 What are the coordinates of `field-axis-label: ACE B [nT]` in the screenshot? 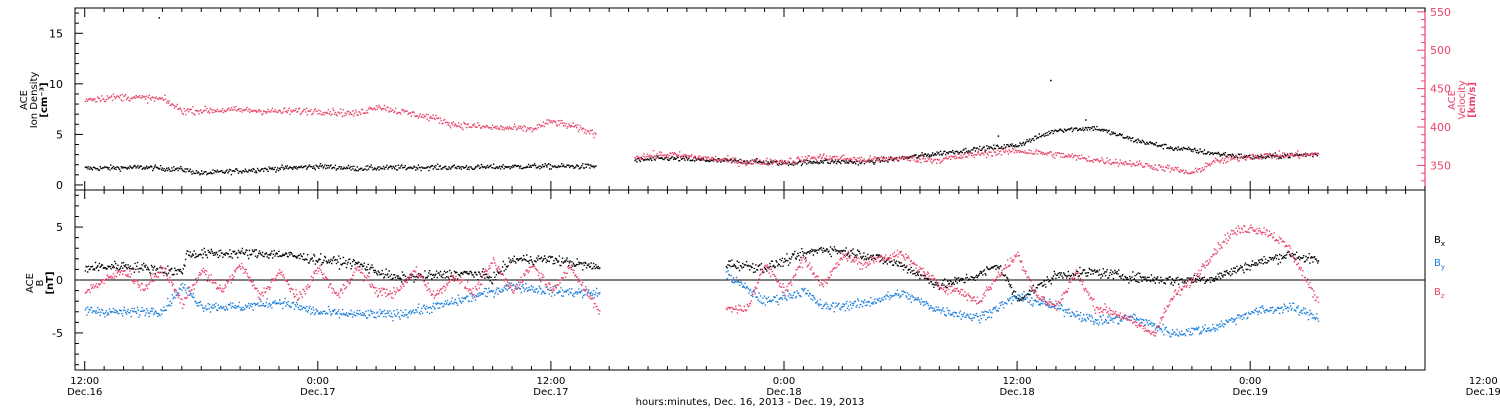 It's located at (40, 282).